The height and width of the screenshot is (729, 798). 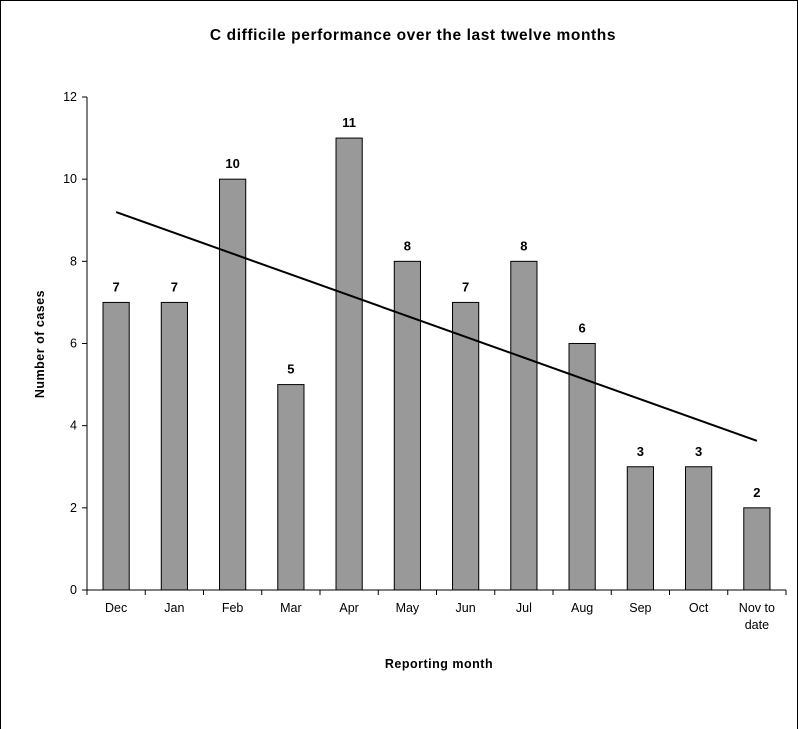 What do you see at coordinates (291, 608) in the screenshot?
I see `x-tick-label: Mar` at bounding box center [291, 608].